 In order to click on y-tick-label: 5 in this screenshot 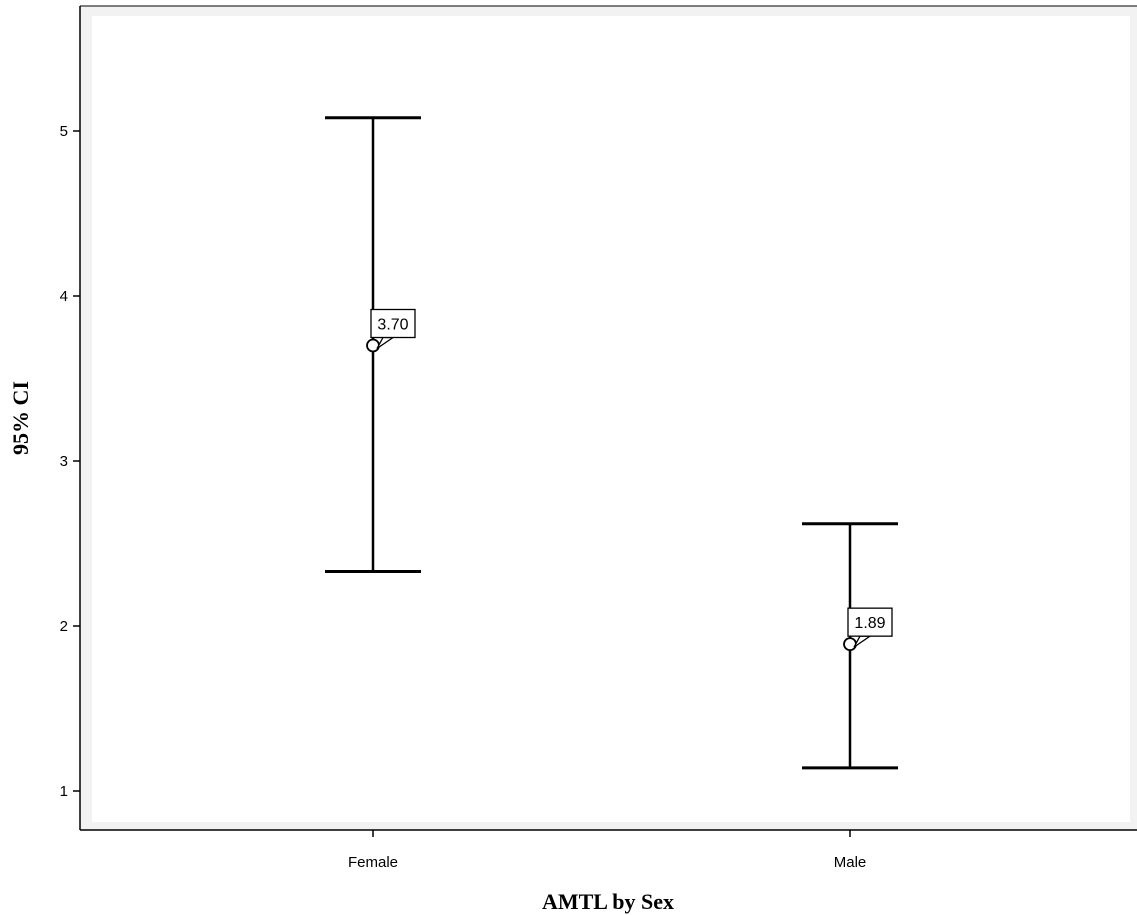, I will do `click(64, 131)`.